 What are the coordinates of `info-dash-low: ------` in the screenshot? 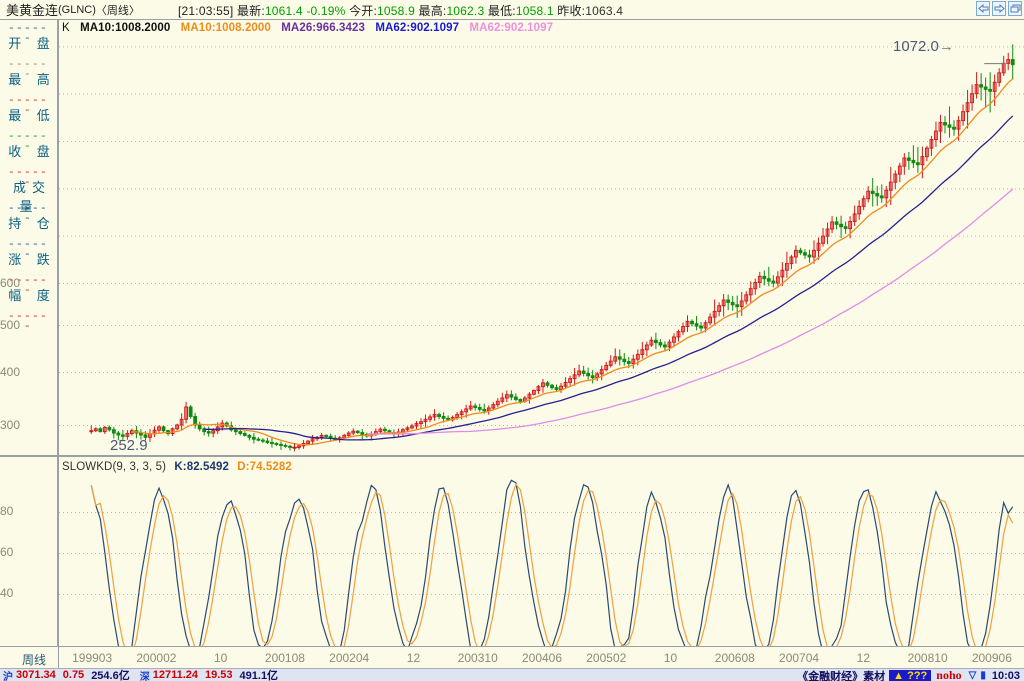 It's located at (28, 106).